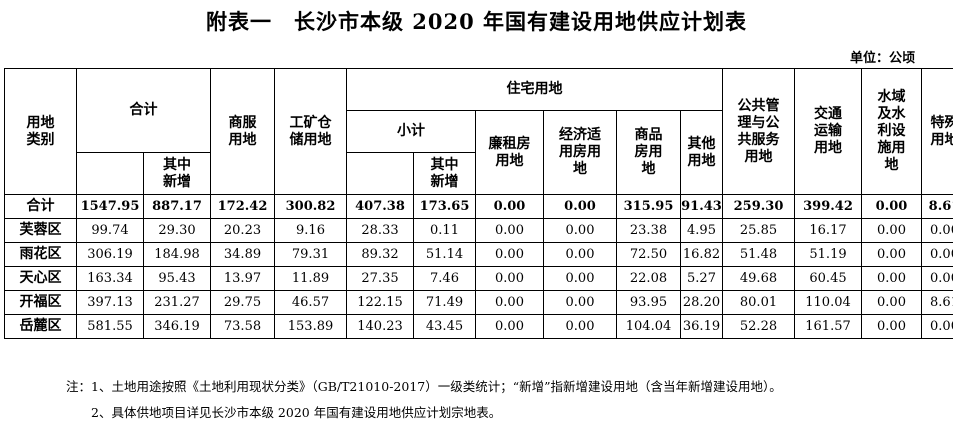 This screenshot has height=431, width=953. Describe the element at coordinates (828, 206) in the screenshot. I see `cell: 399.42` at that location.